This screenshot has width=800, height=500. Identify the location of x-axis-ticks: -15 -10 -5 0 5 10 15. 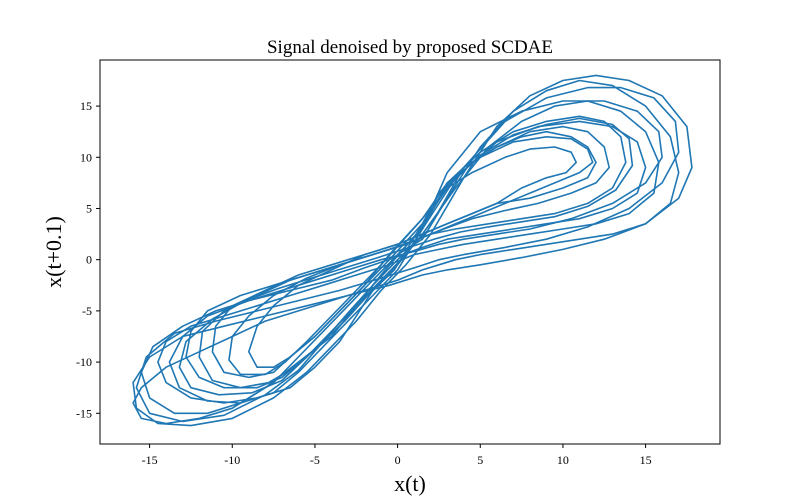
(397, 455).